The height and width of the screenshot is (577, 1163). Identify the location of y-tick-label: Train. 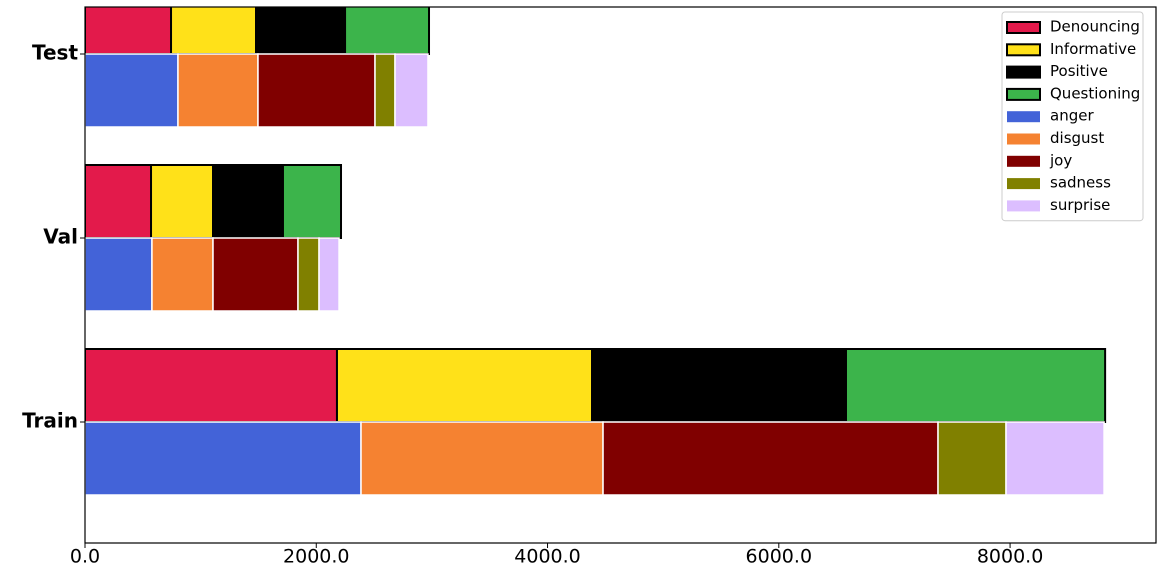
(50, 421).